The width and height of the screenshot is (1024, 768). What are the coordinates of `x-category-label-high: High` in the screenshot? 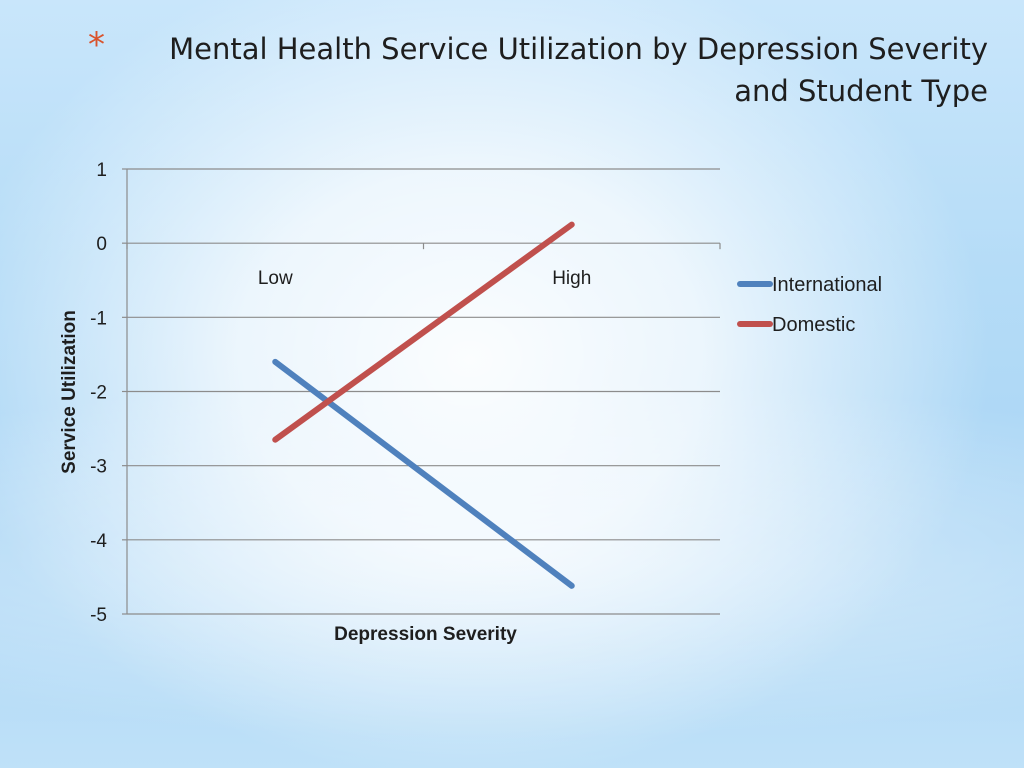 It's located at (571, 278).